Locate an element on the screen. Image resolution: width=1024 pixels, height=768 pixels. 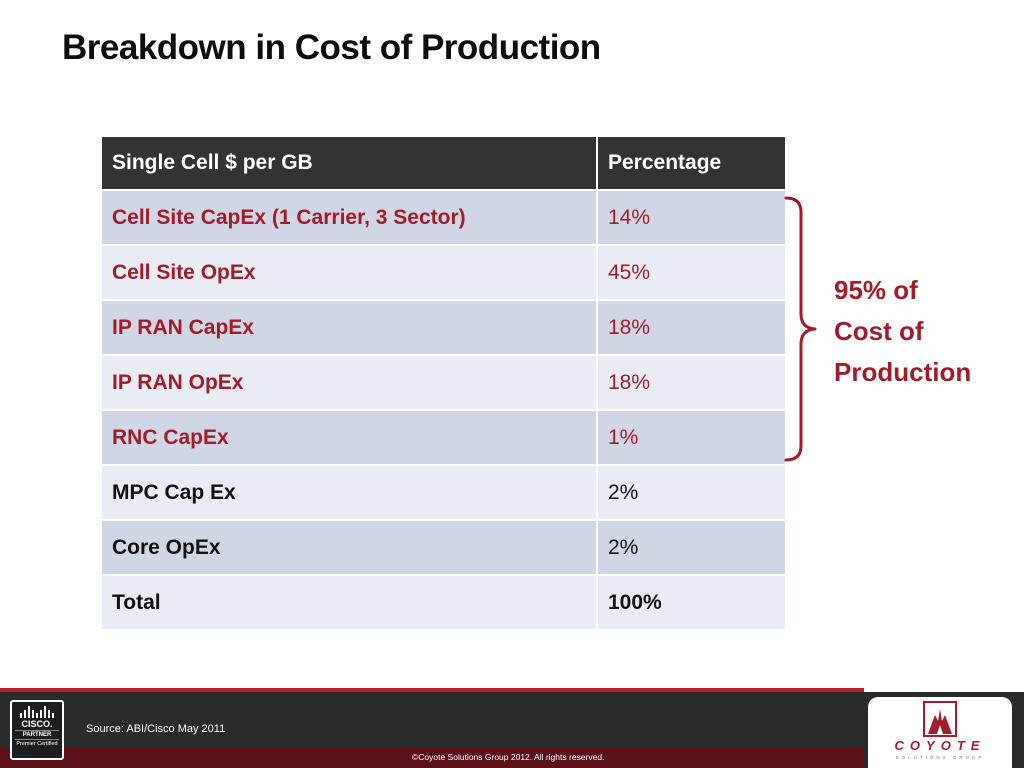
row-label: Cell Site CapEx (1 Carrier, 3 Sector) is located at coordinates (350, 218).